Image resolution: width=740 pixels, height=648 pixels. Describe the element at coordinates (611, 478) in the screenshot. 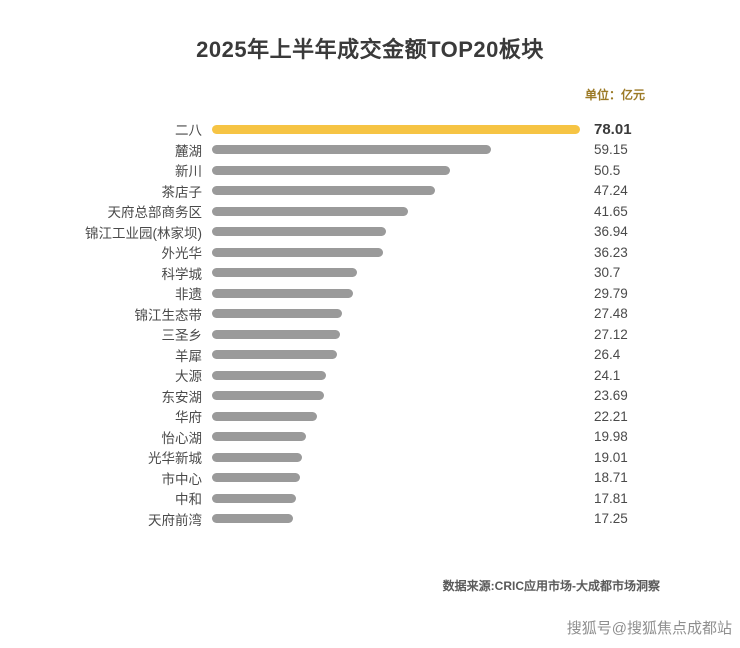

I see `value-label: 18.71` at that location.